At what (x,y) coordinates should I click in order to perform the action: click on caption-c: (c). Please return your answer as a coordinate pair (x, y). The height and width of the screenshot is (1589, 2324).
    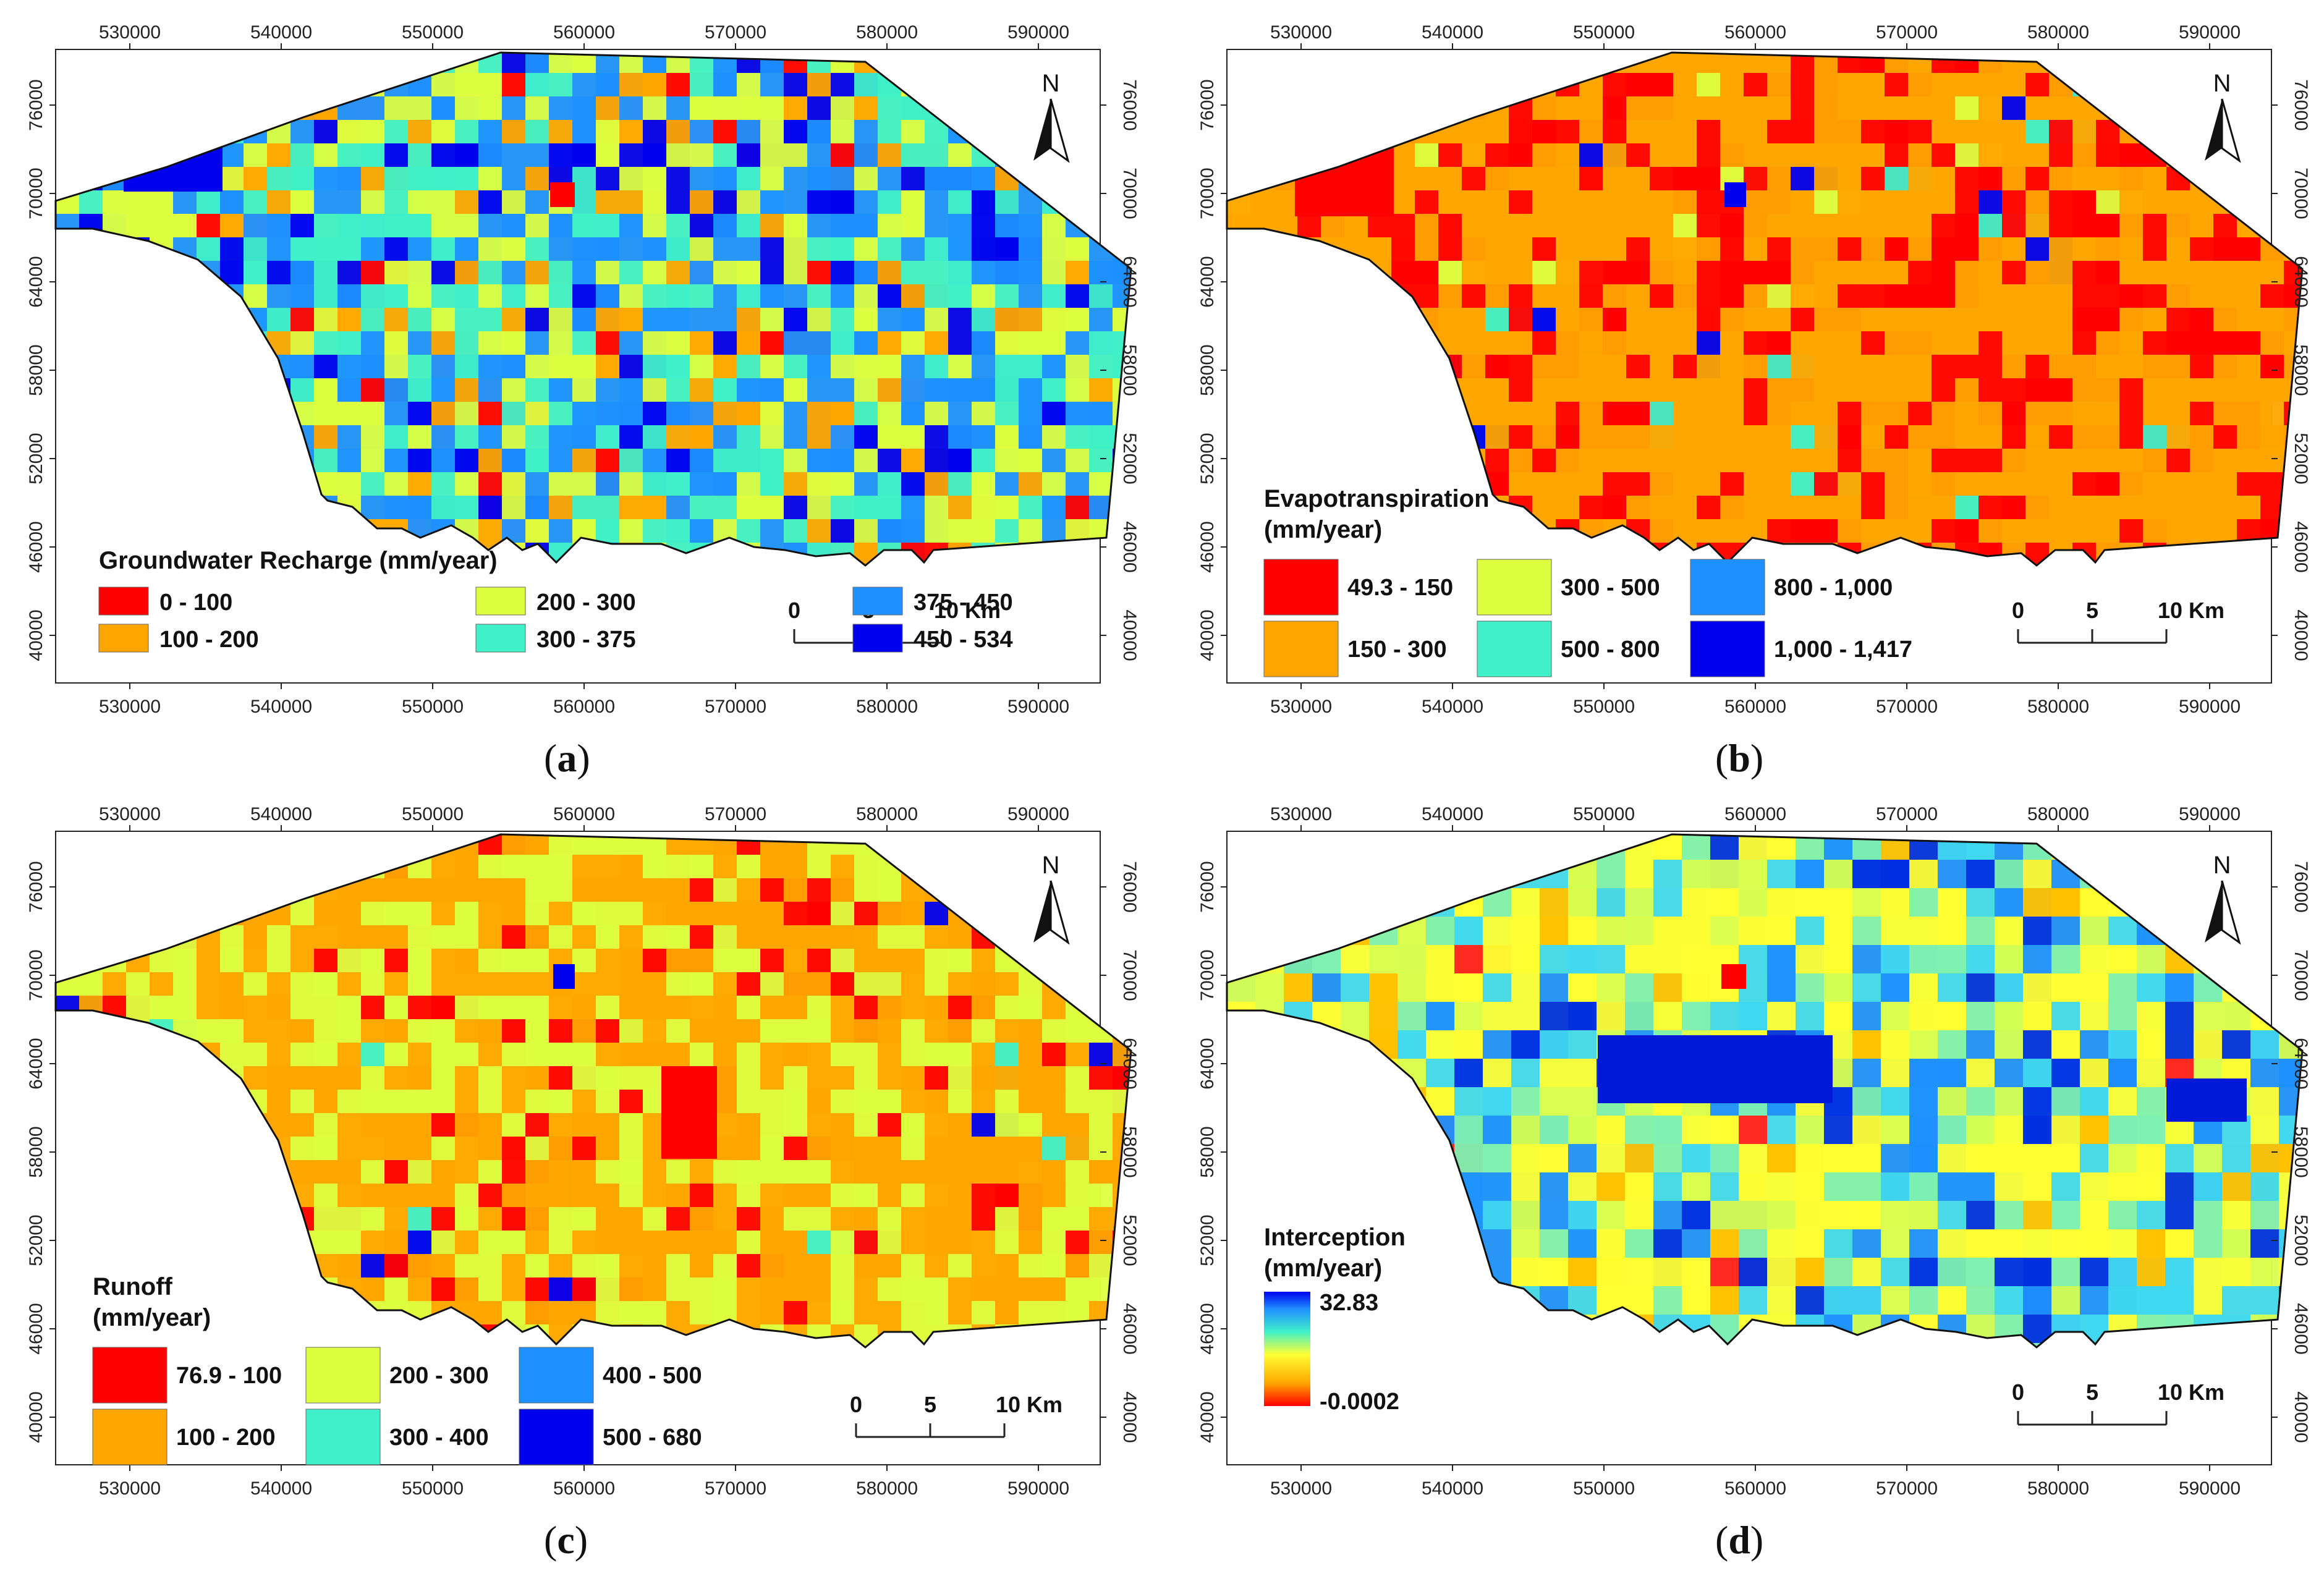
    Looking at the image, I should click on (566, 1540).